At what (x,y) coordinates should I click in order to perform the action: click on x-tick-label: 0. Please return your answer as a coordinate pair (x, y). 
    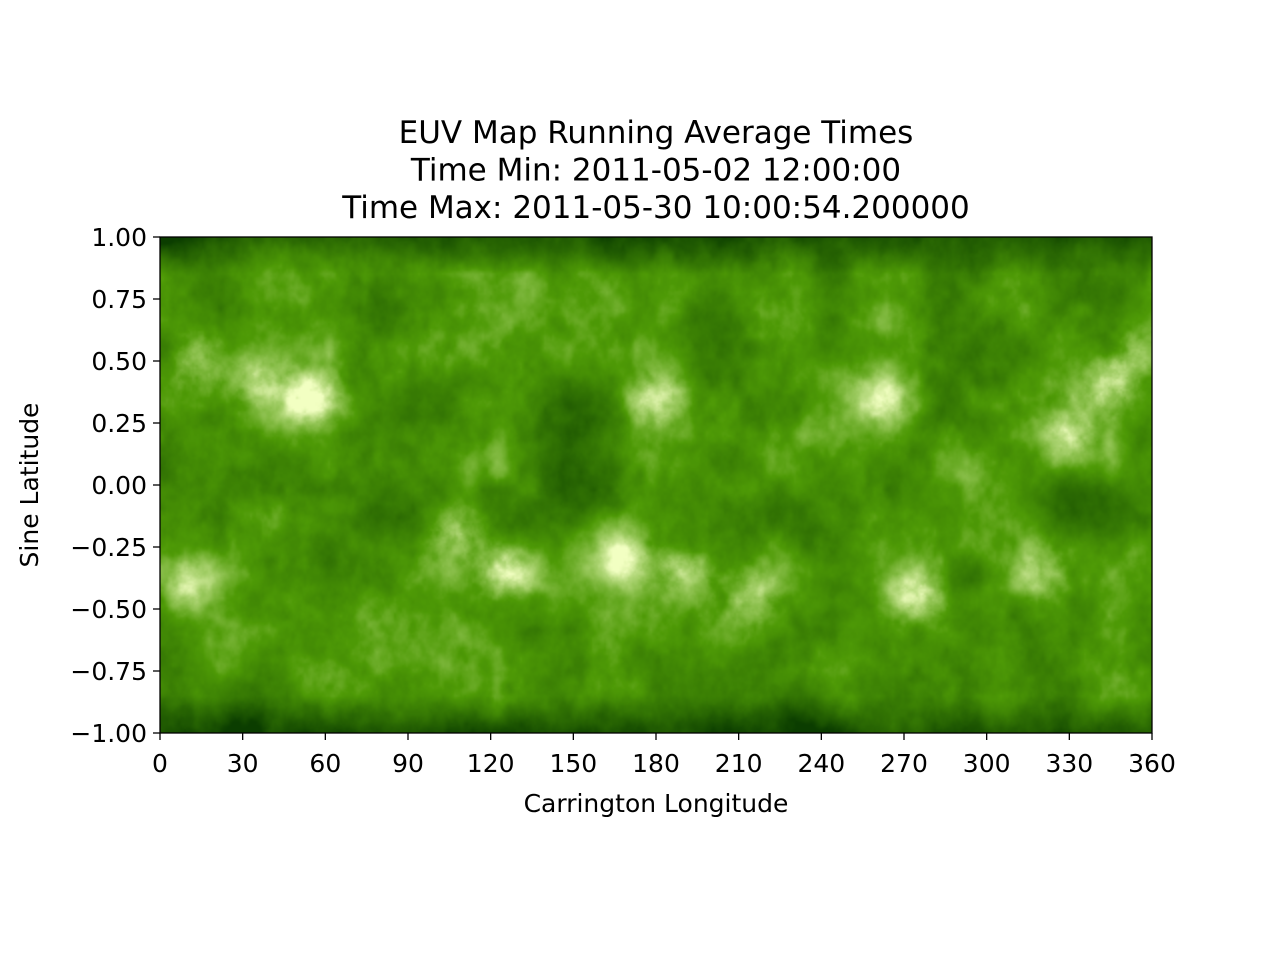
    Looking at the image, I should click on (160, 763).